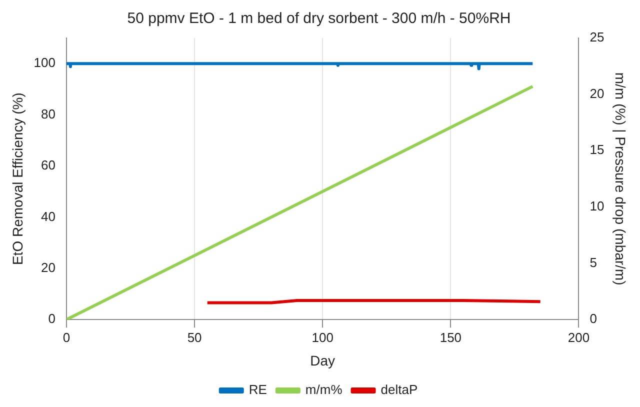 Image resolution: width=640 pixels, height=407 pixels. Describe the element at coordinates (593, 318) in the screenshot. I see `y2-tick-label: 0` at that location.